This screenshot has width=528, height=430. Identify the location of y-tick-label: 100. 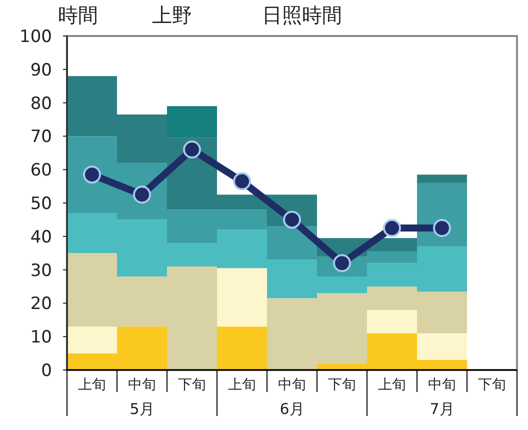
(36, 37).